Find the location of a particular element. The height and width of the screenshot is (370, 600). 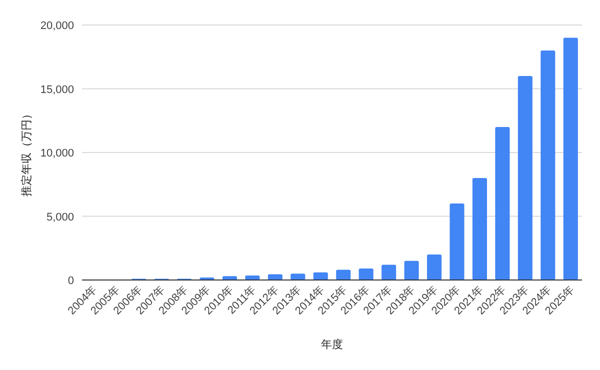

y-tick-label: 10,000 is located at coordinates (57, 154).